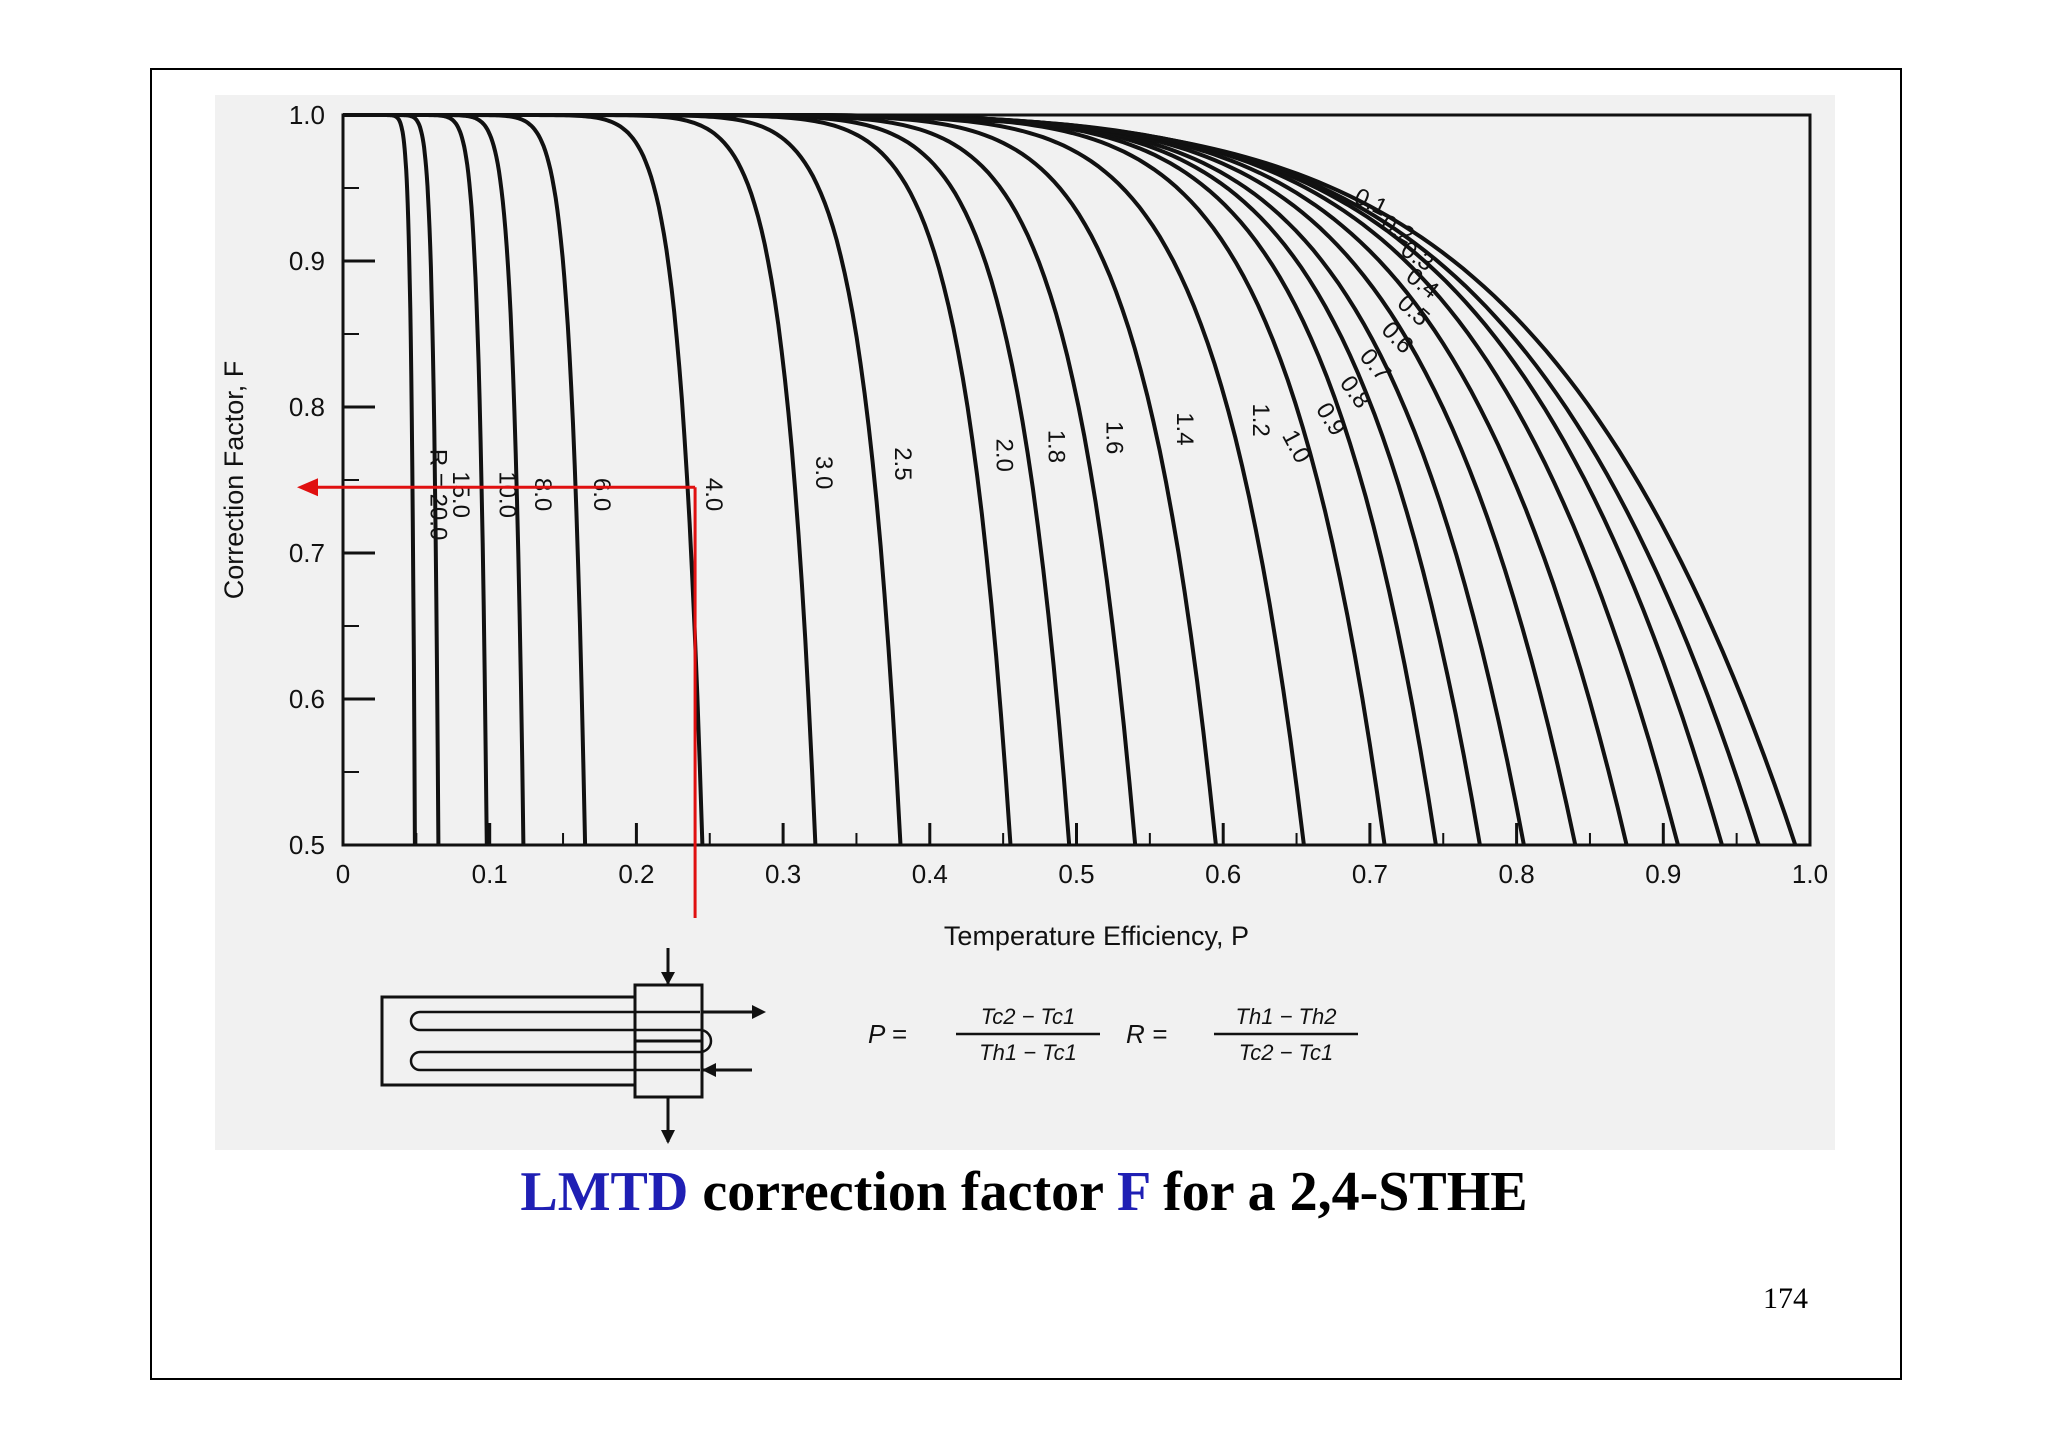  What do you see at coordinates (343, 874) in the screenshot?
I see `x-tick-label: 0` at bounding box center [343, 874].